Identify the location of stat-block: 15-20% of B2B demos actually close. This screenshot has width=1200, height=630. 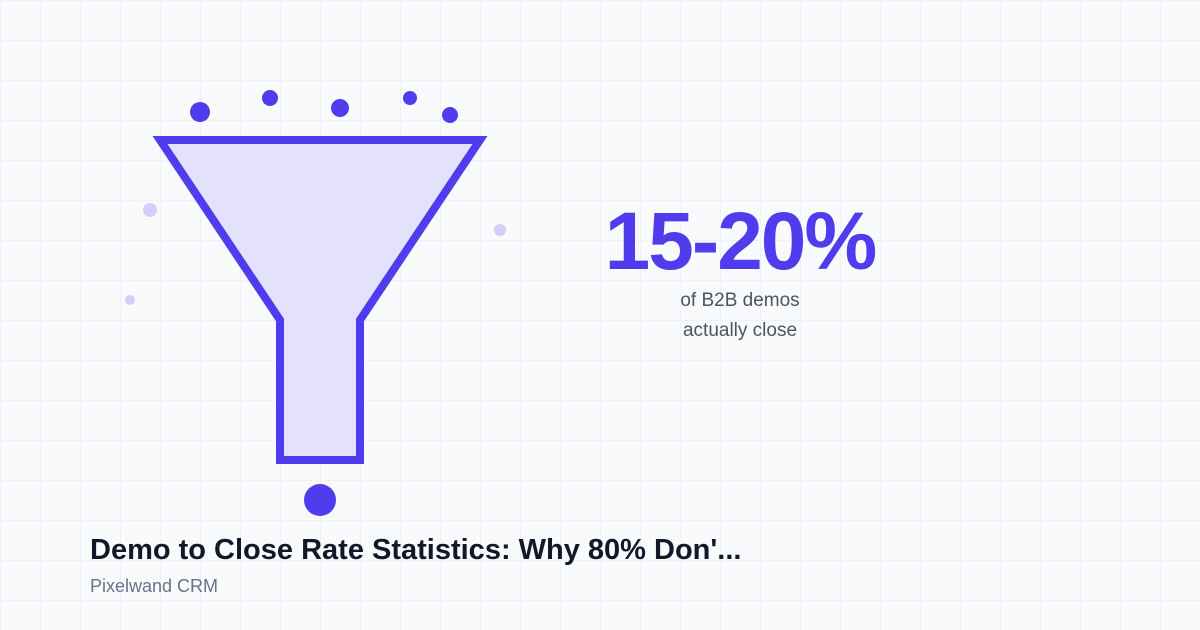
(740, 273).